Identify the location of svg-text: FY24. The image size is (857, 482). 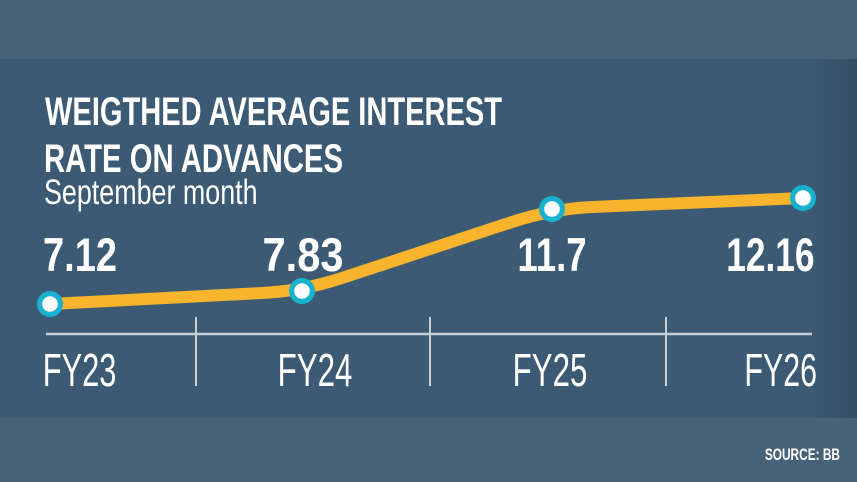
(315, 370).